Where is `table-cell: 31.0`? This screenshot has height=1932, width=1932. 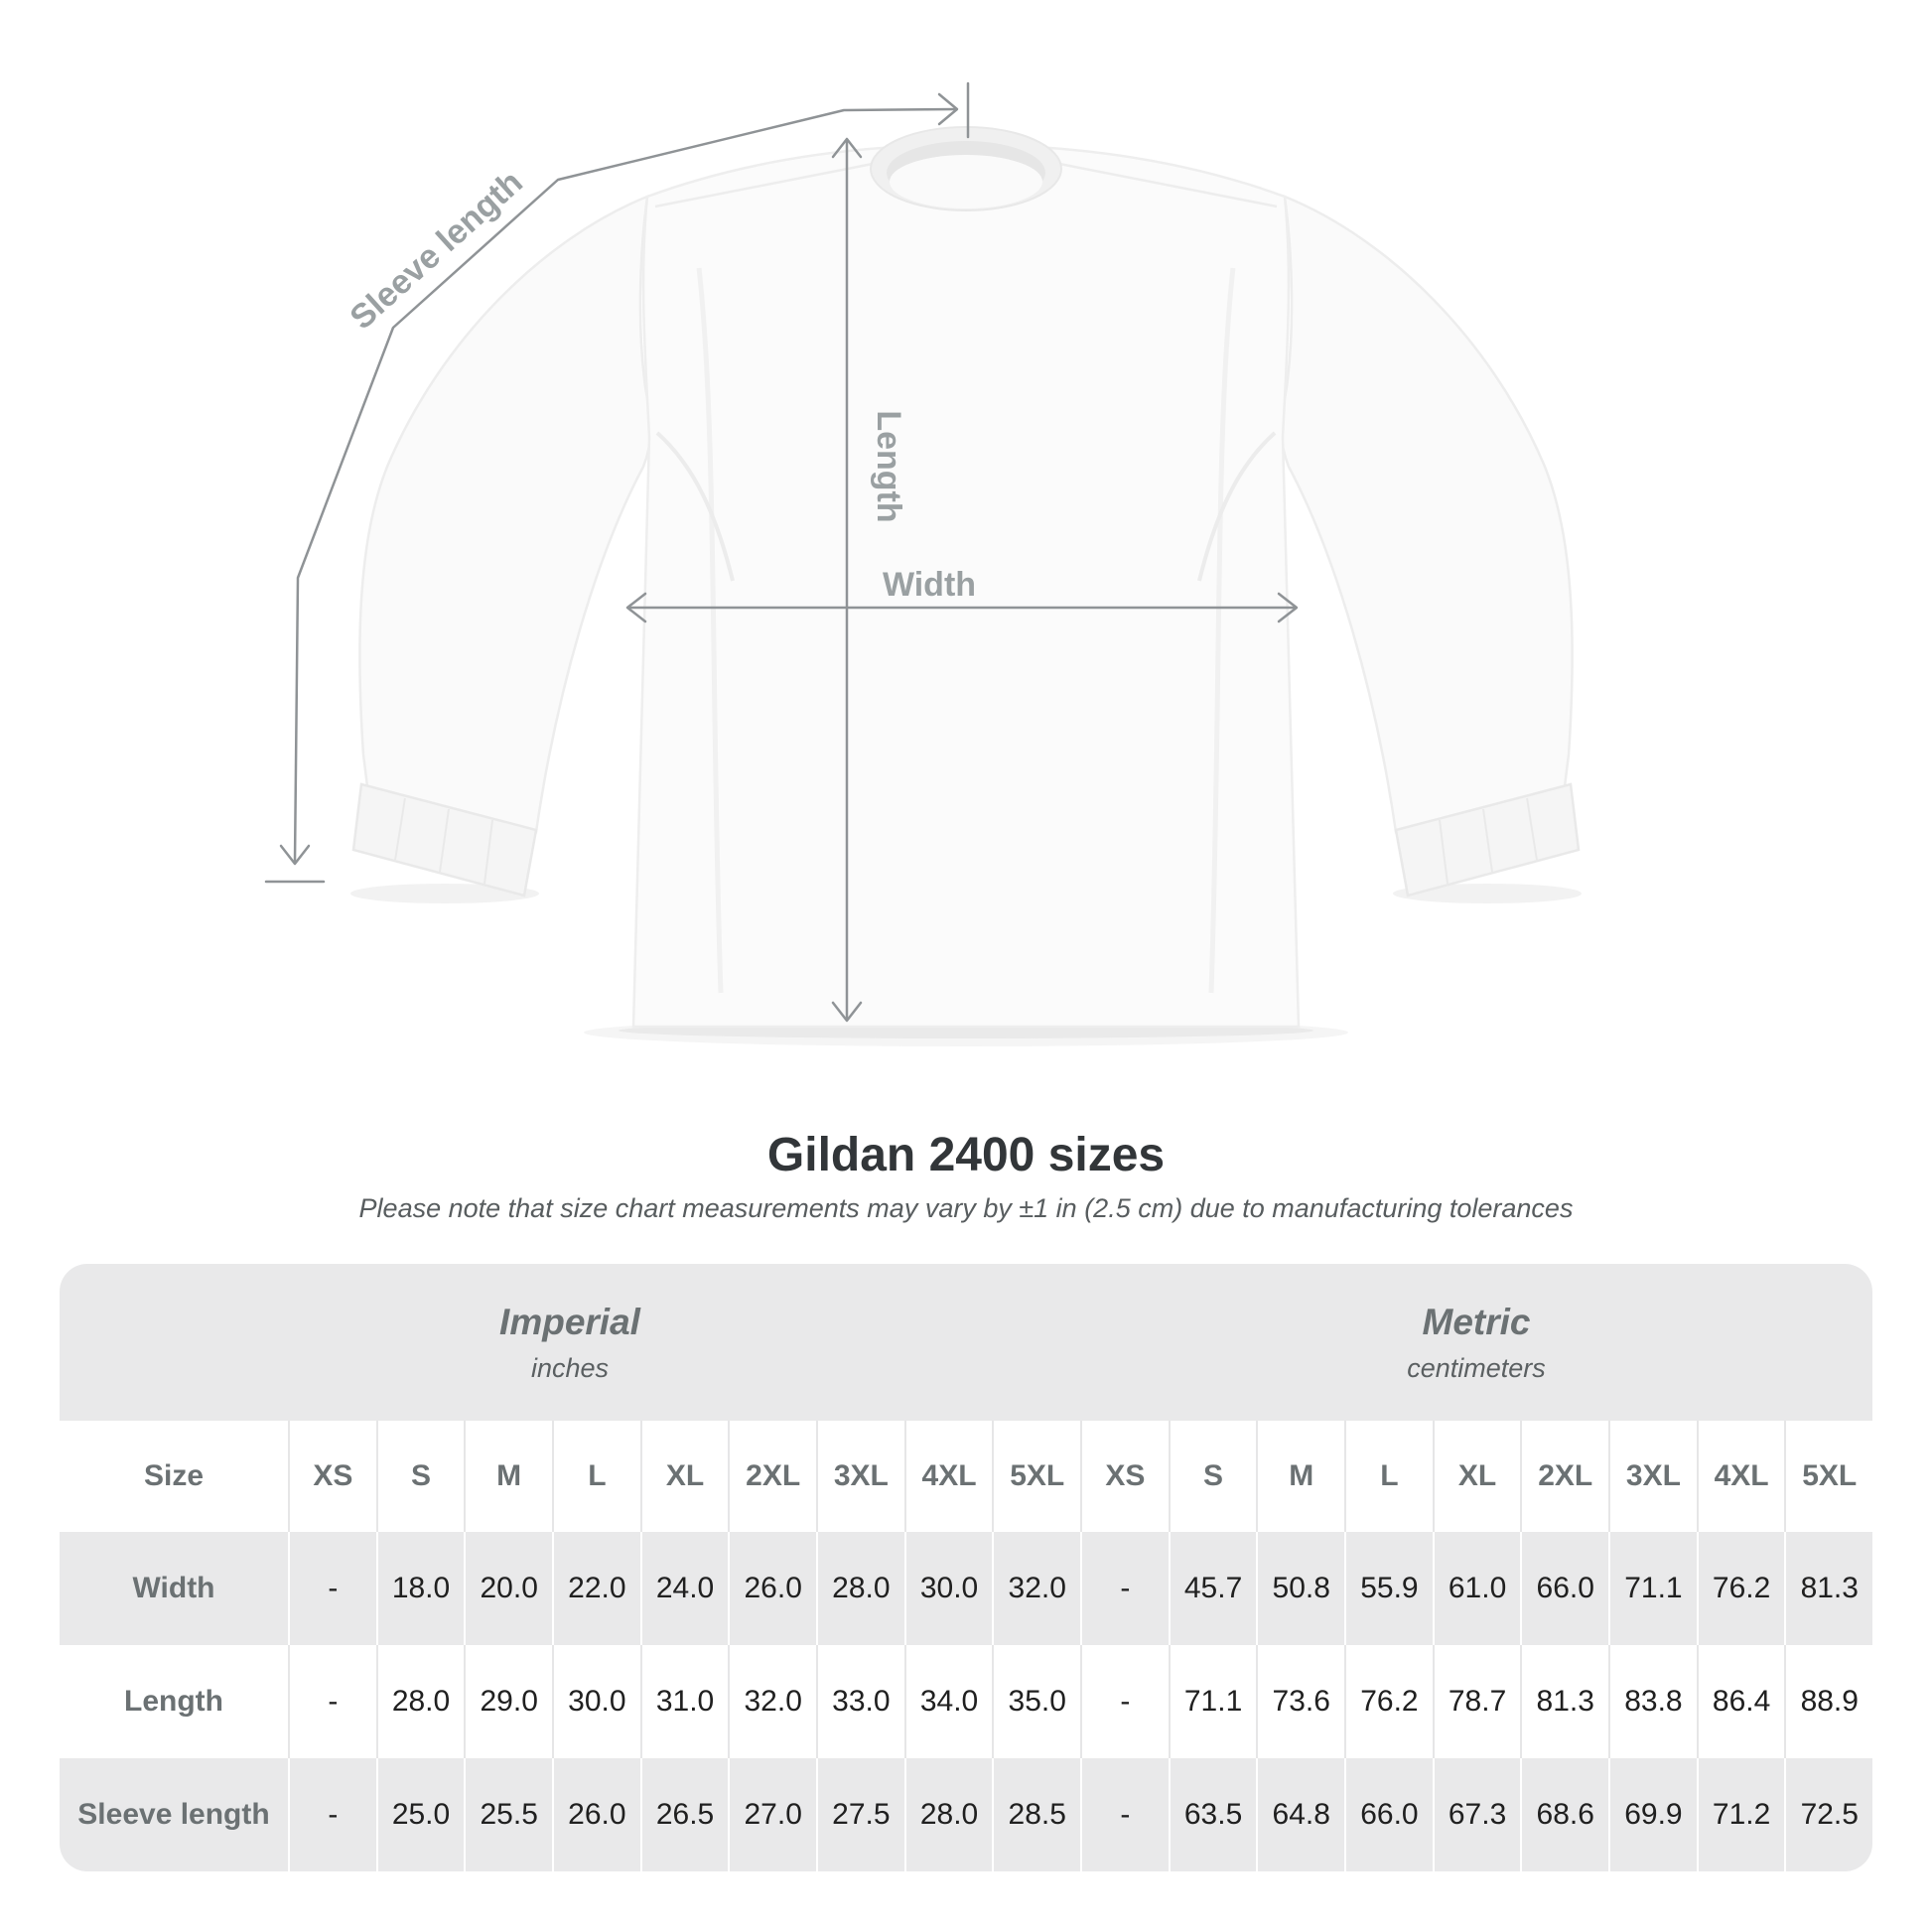 table-cell: 31.0 is located at coordinates (684, 1701).